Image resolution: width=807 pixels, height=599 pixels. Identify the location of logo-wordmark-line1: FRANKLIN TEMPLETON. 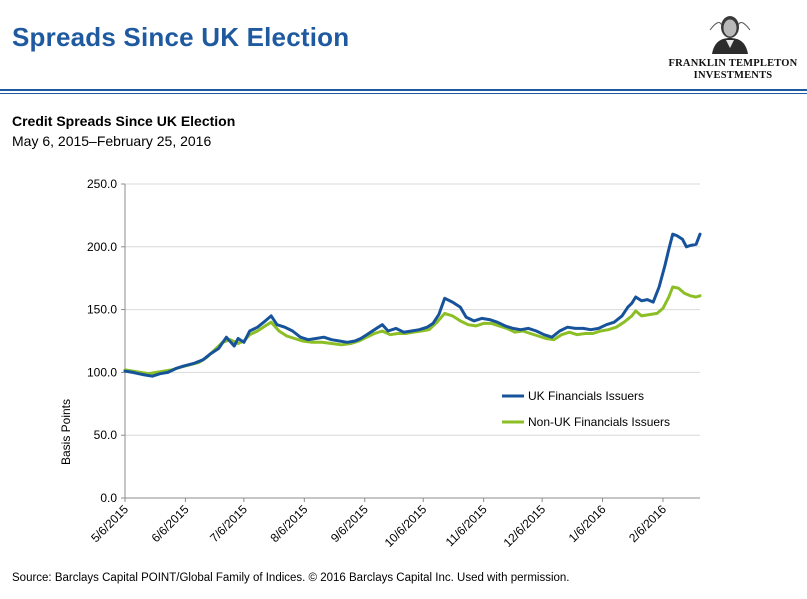
(733, 63).